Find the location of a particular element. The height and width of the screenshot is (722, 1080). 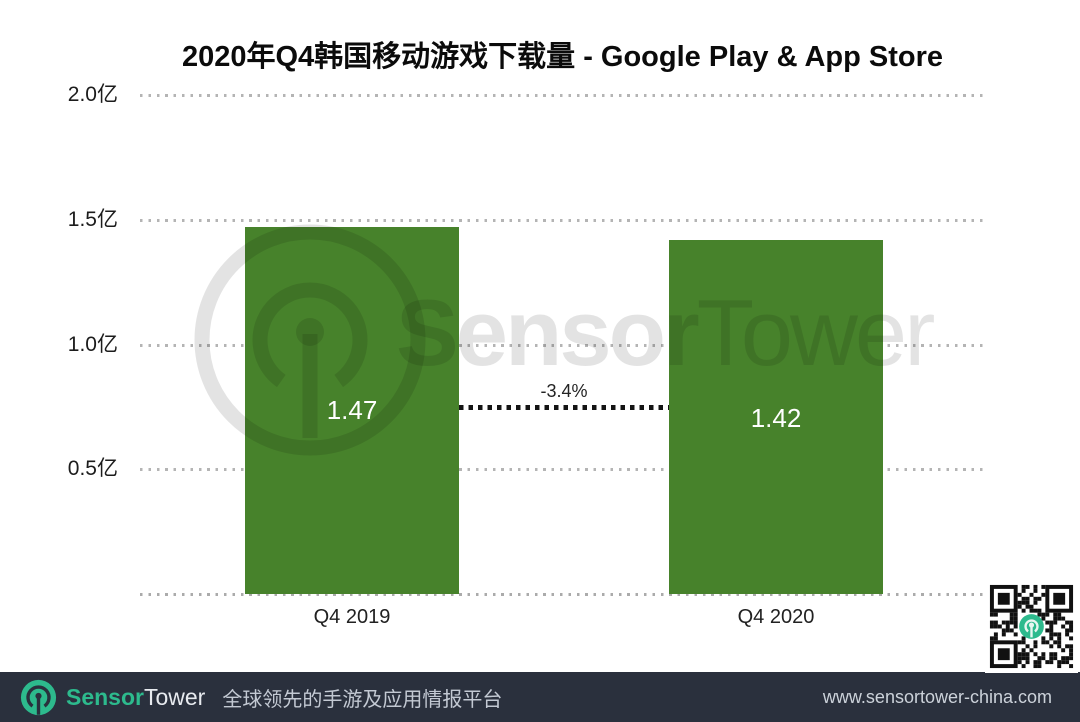

y-tick-label: 2.0亿 is located at coordinates (92, 94).